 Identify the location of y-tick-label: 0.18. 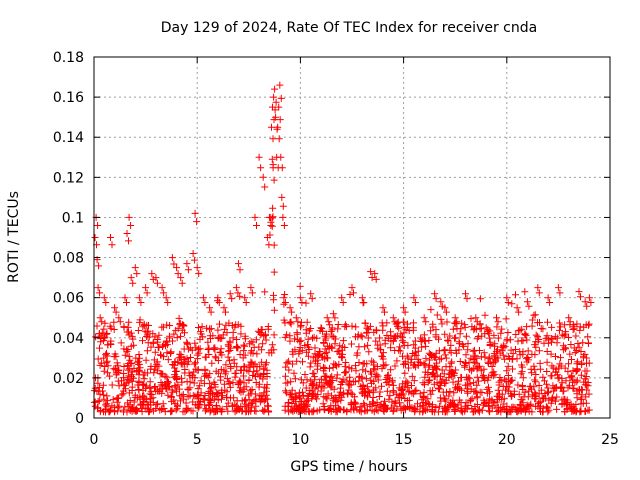
(68, 58).